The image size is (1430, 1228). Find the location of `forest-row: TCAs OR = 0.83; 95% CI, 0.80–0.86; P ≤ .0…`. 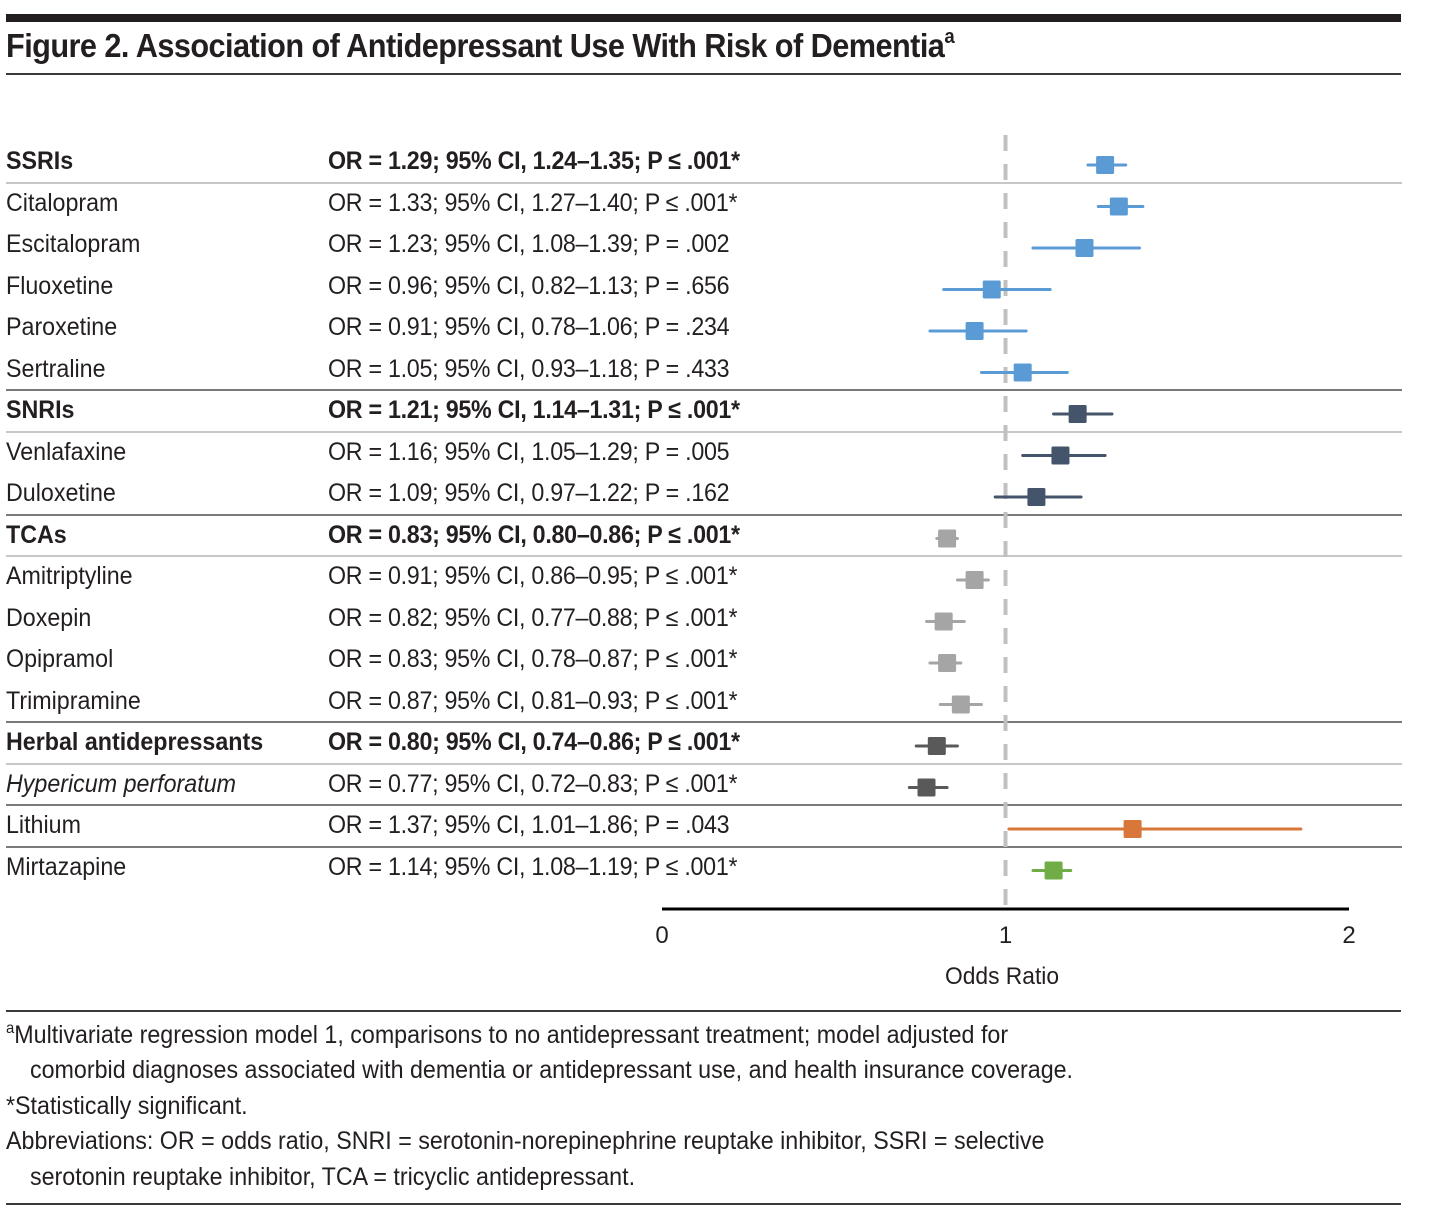

forest-row: TCAs OR = 0.83; 95% CI, 0.80–0.86; P ≤ .0… is located at coordinates (715, 535).